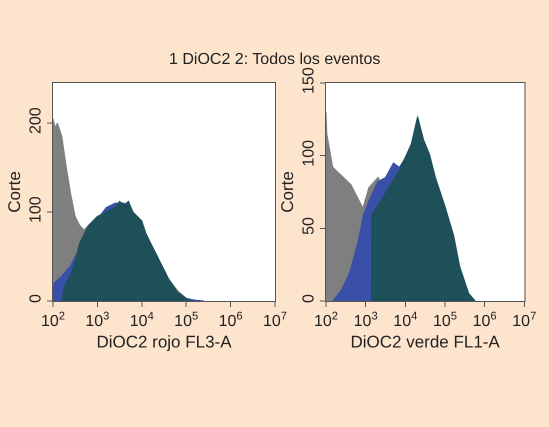 Image resolution: width=549 pixels, height=427 pixels. What do you see at coordinates (274, 59) in the screenshot?
I see `chart-title: 1 DiOC2 2: Todos los eventos` at bounding box center [274, 59].